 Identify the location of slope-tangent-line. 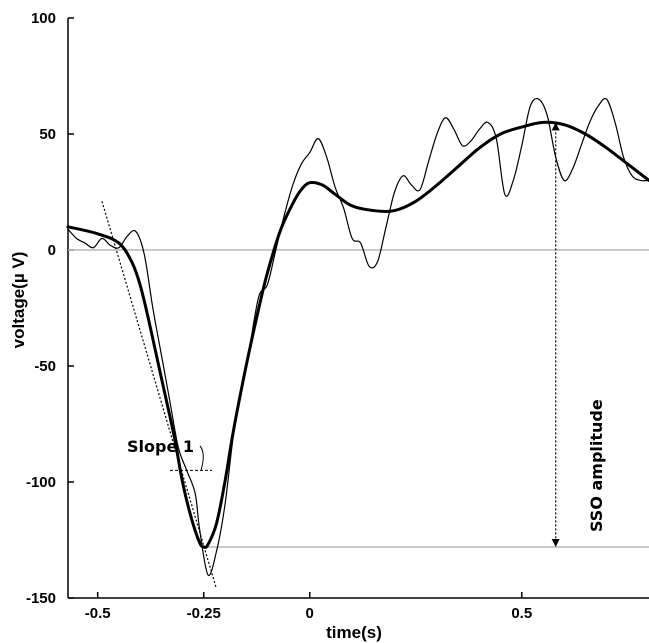
(159, 395).